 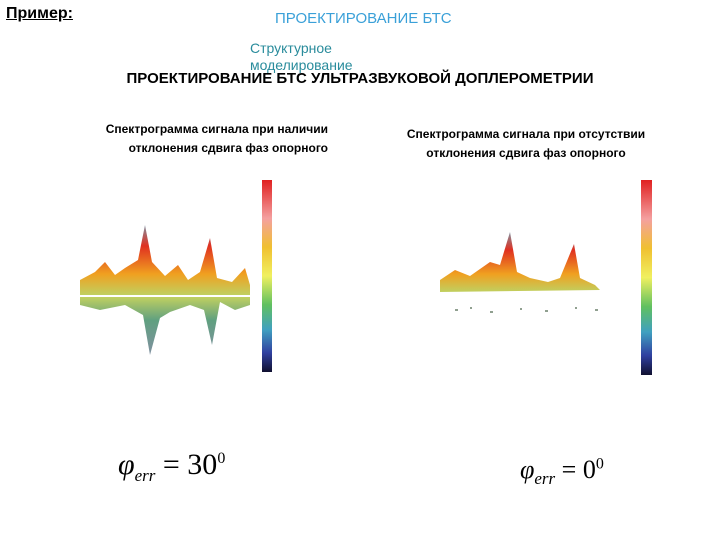 What do you see at coordinates (301, 56) in the screenshot?
I see `subsection-title: Структурное моделирование` at bounding box center [301, 56].